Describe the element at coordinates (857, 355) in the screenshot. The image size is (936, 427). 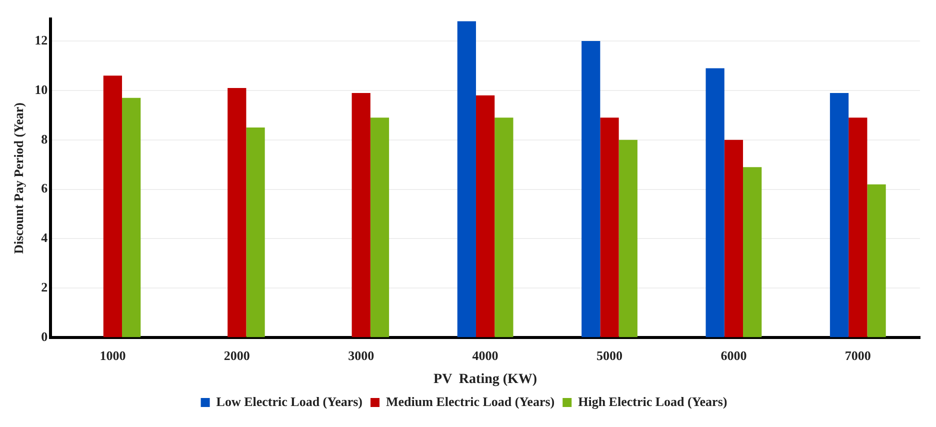
I see `x-tick-label: 7000` at that location.